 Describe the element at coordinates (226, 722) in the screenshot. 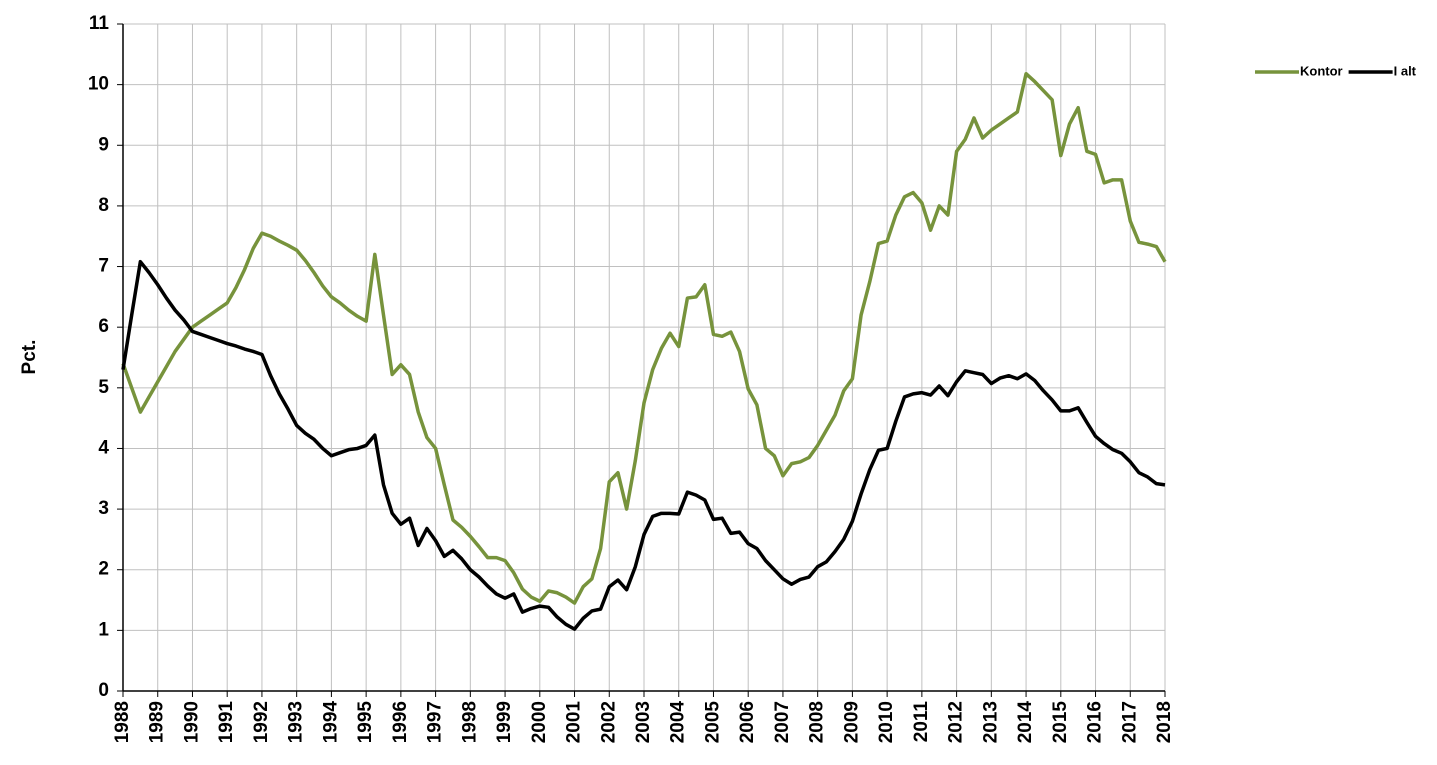

I see `x-tick-label: 1991` at that location.